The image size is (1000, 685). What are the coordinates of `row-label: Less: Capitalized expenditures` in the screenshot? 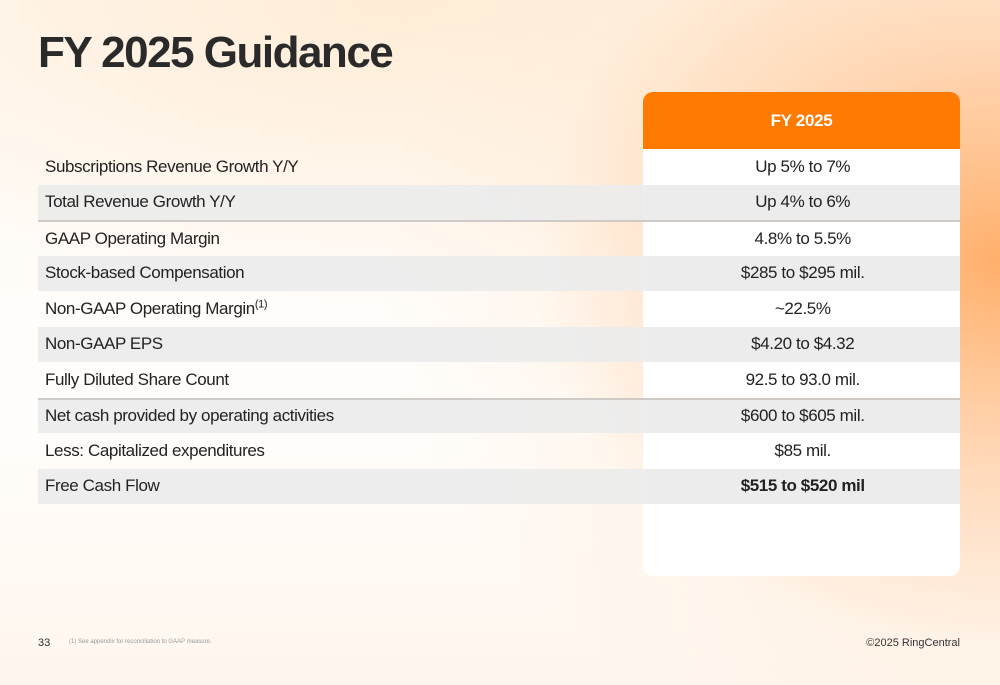 It's located at (155, 450).